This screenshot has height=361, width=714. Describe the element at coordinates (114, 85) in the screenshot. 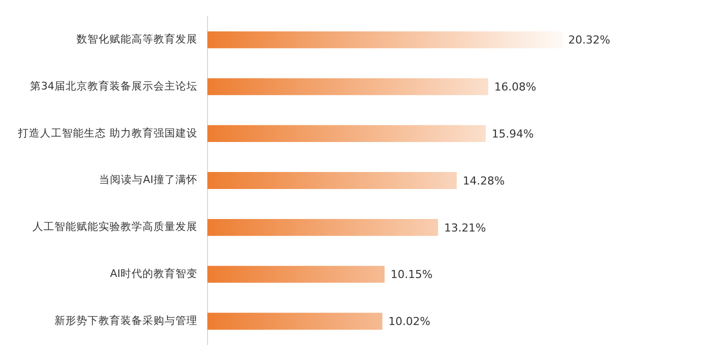

I see `y-tick-label: 第34届北京教育装备展示会主论坛` at that location.